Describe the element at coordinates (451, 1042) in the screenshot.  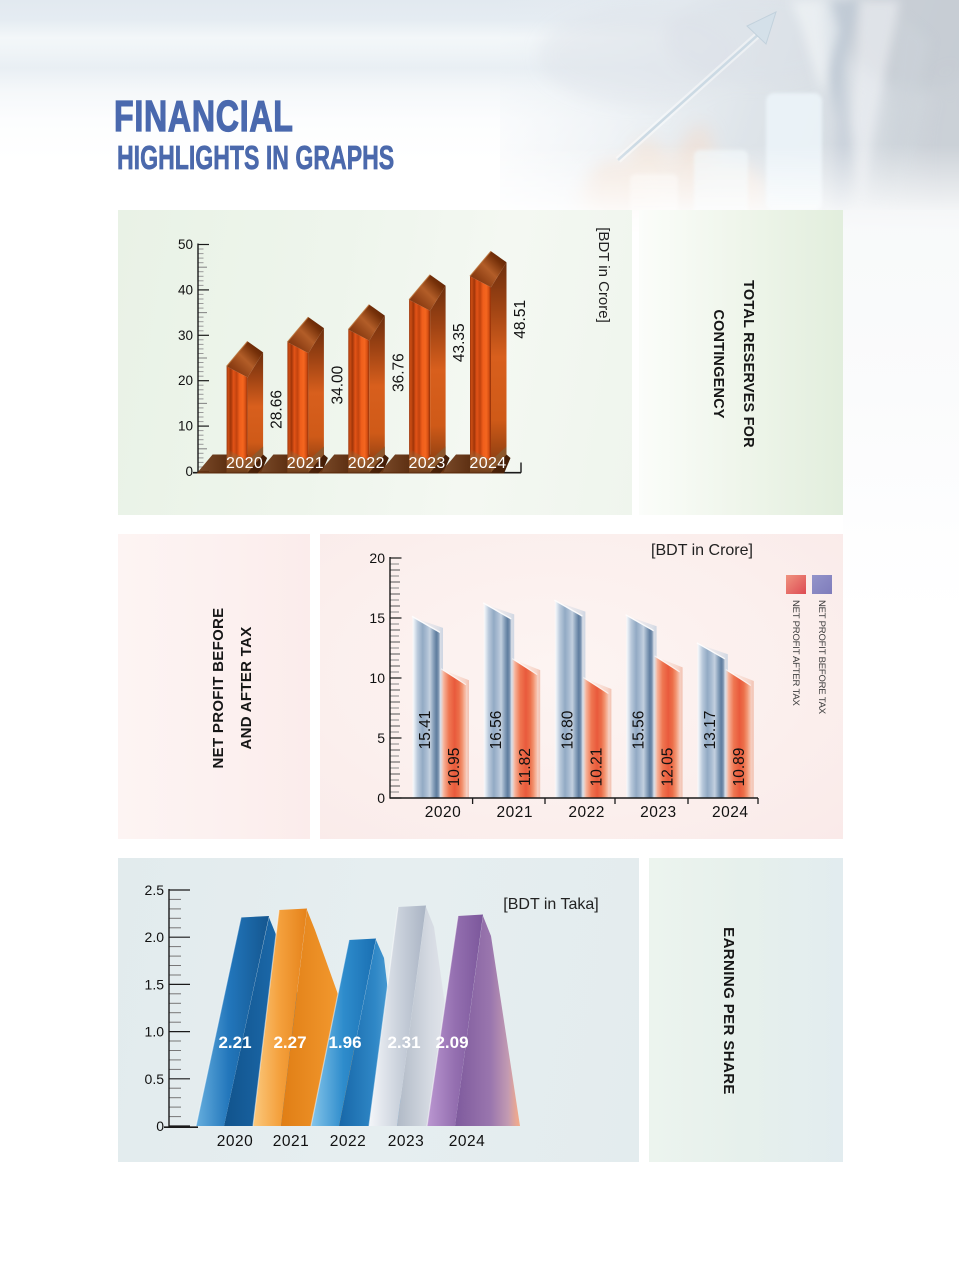
I see `svg-text: 2.09` at that location.